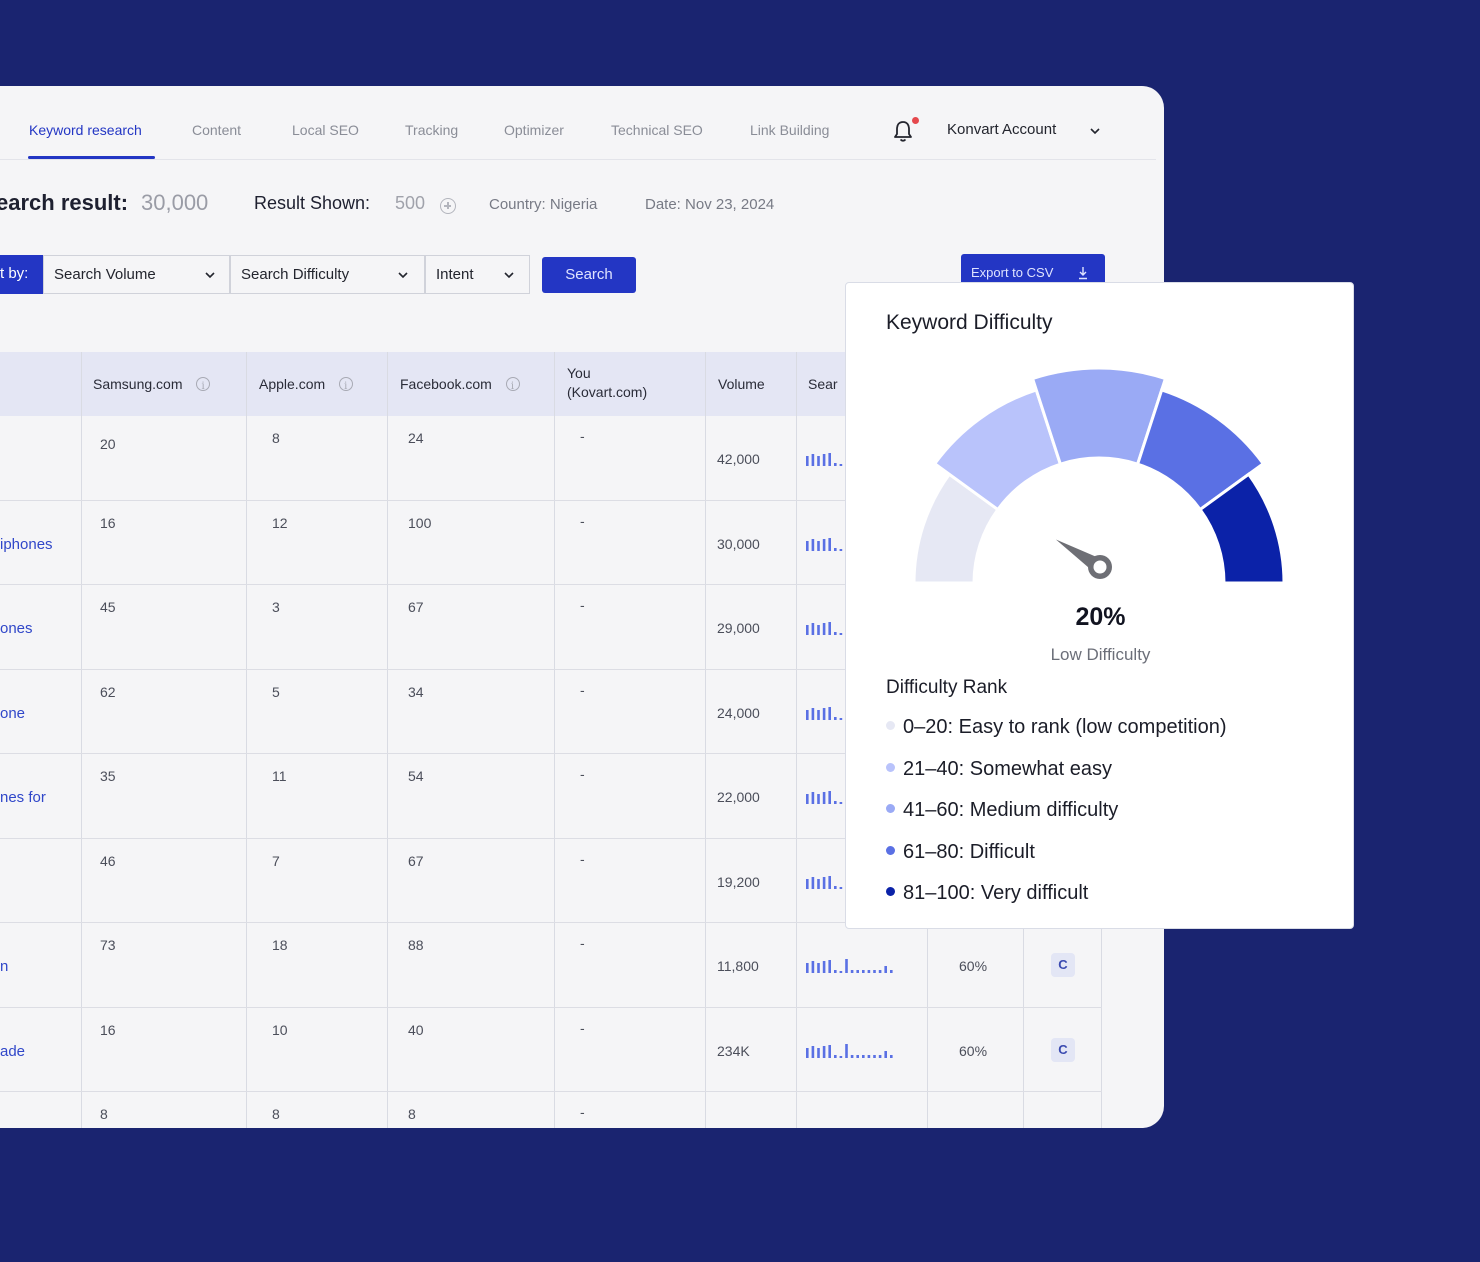  I want to click on table-row: ones 45 3 67 - 29,000, so click(551, 627).